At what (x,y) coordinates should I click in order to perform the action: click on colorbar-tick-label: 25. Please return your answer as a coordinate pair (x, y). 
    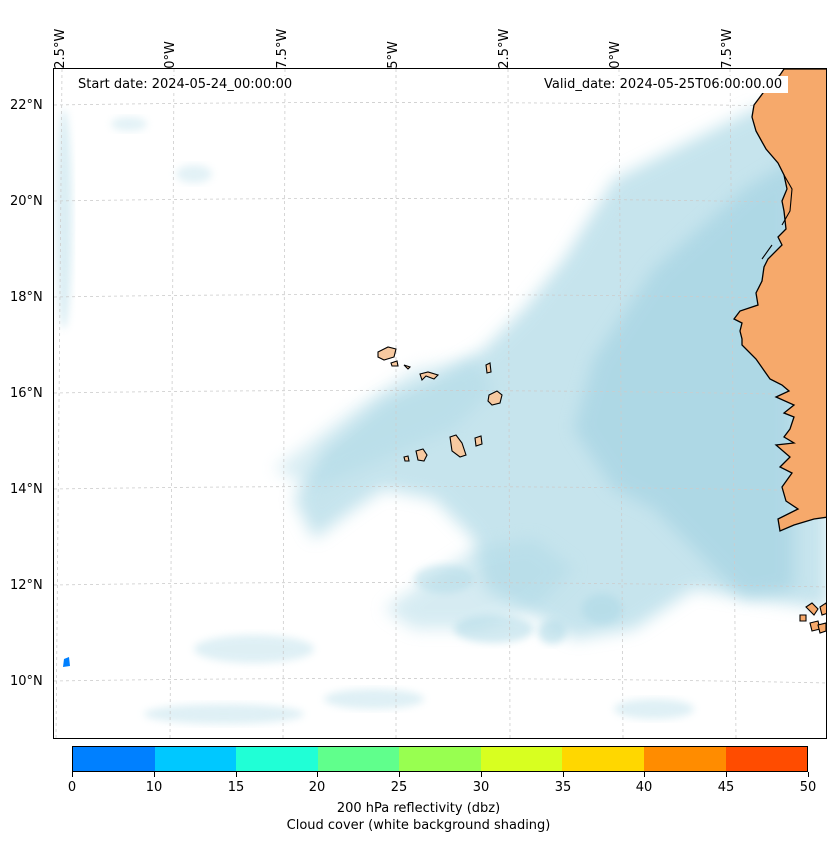
    Looking at the image, I should click on (399, 787).